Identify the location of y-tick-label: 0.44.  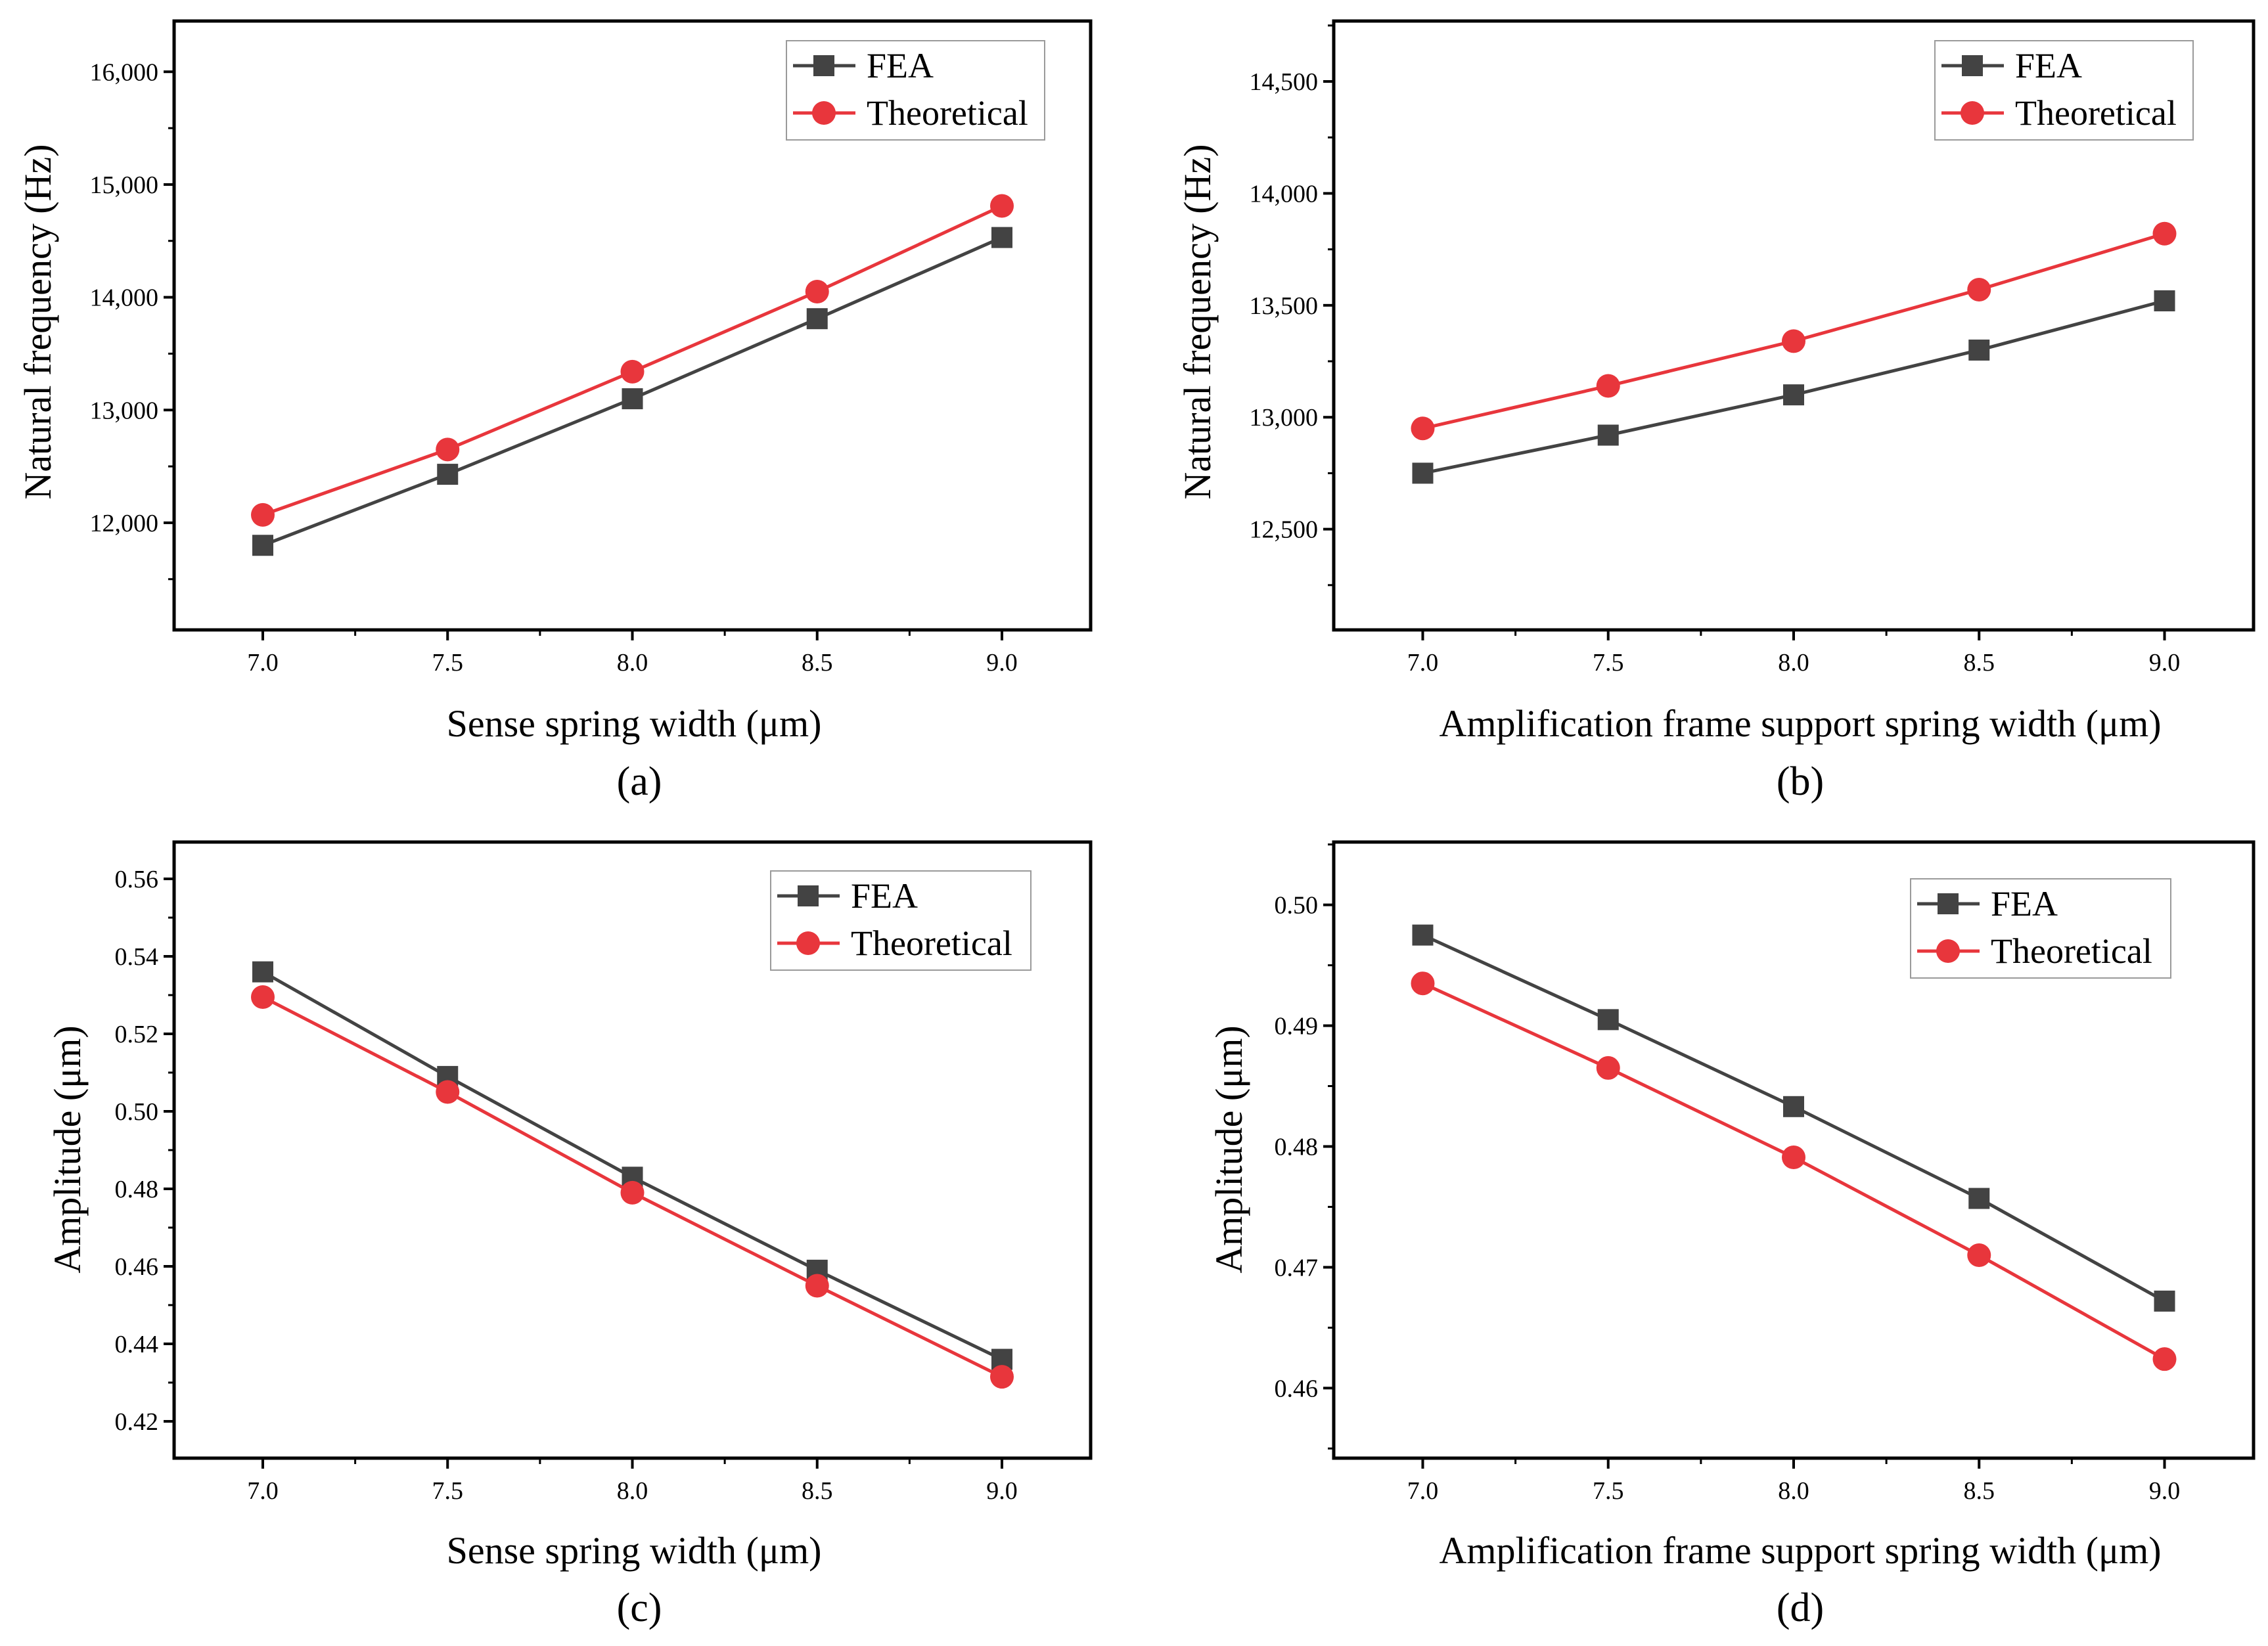
(137, 1344).